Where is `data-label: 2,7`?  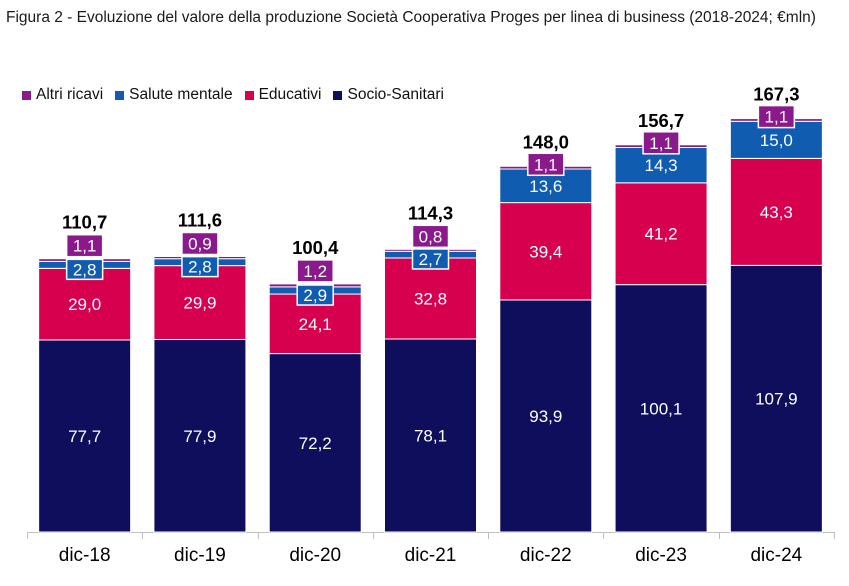
data-label: 2,7 is located at coordinates (431, 259).